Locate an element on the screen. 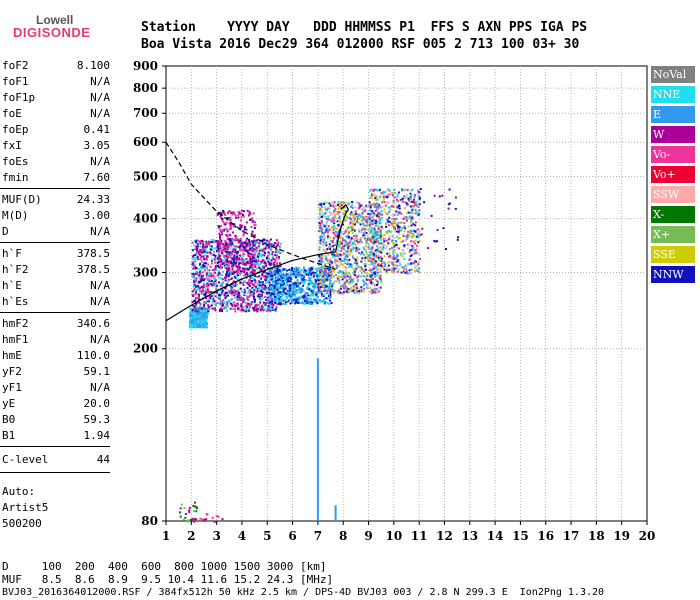 The height and width of the screenshot is (600, 700). param-row-ye: yE 20.0 is located at coordinates (56, 404).